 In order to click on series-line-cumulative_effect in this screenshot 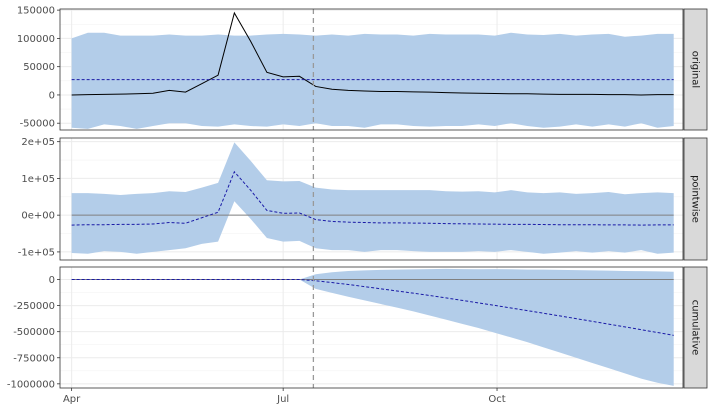, I will do `click(372, 307)`.